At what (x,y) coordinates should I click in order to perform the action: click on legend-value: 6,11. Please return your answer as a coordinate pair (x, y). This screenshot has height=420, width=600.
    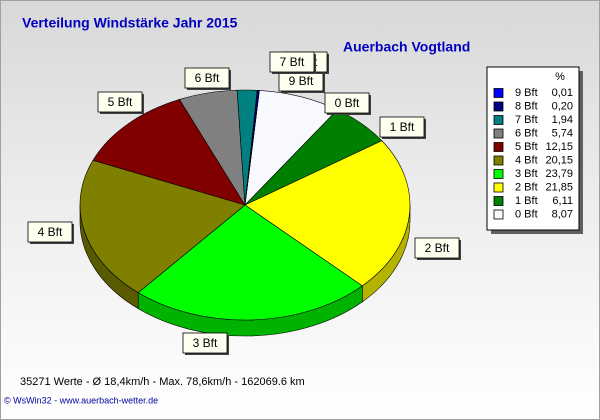
    Looking at the image, I should click on (562, 201).